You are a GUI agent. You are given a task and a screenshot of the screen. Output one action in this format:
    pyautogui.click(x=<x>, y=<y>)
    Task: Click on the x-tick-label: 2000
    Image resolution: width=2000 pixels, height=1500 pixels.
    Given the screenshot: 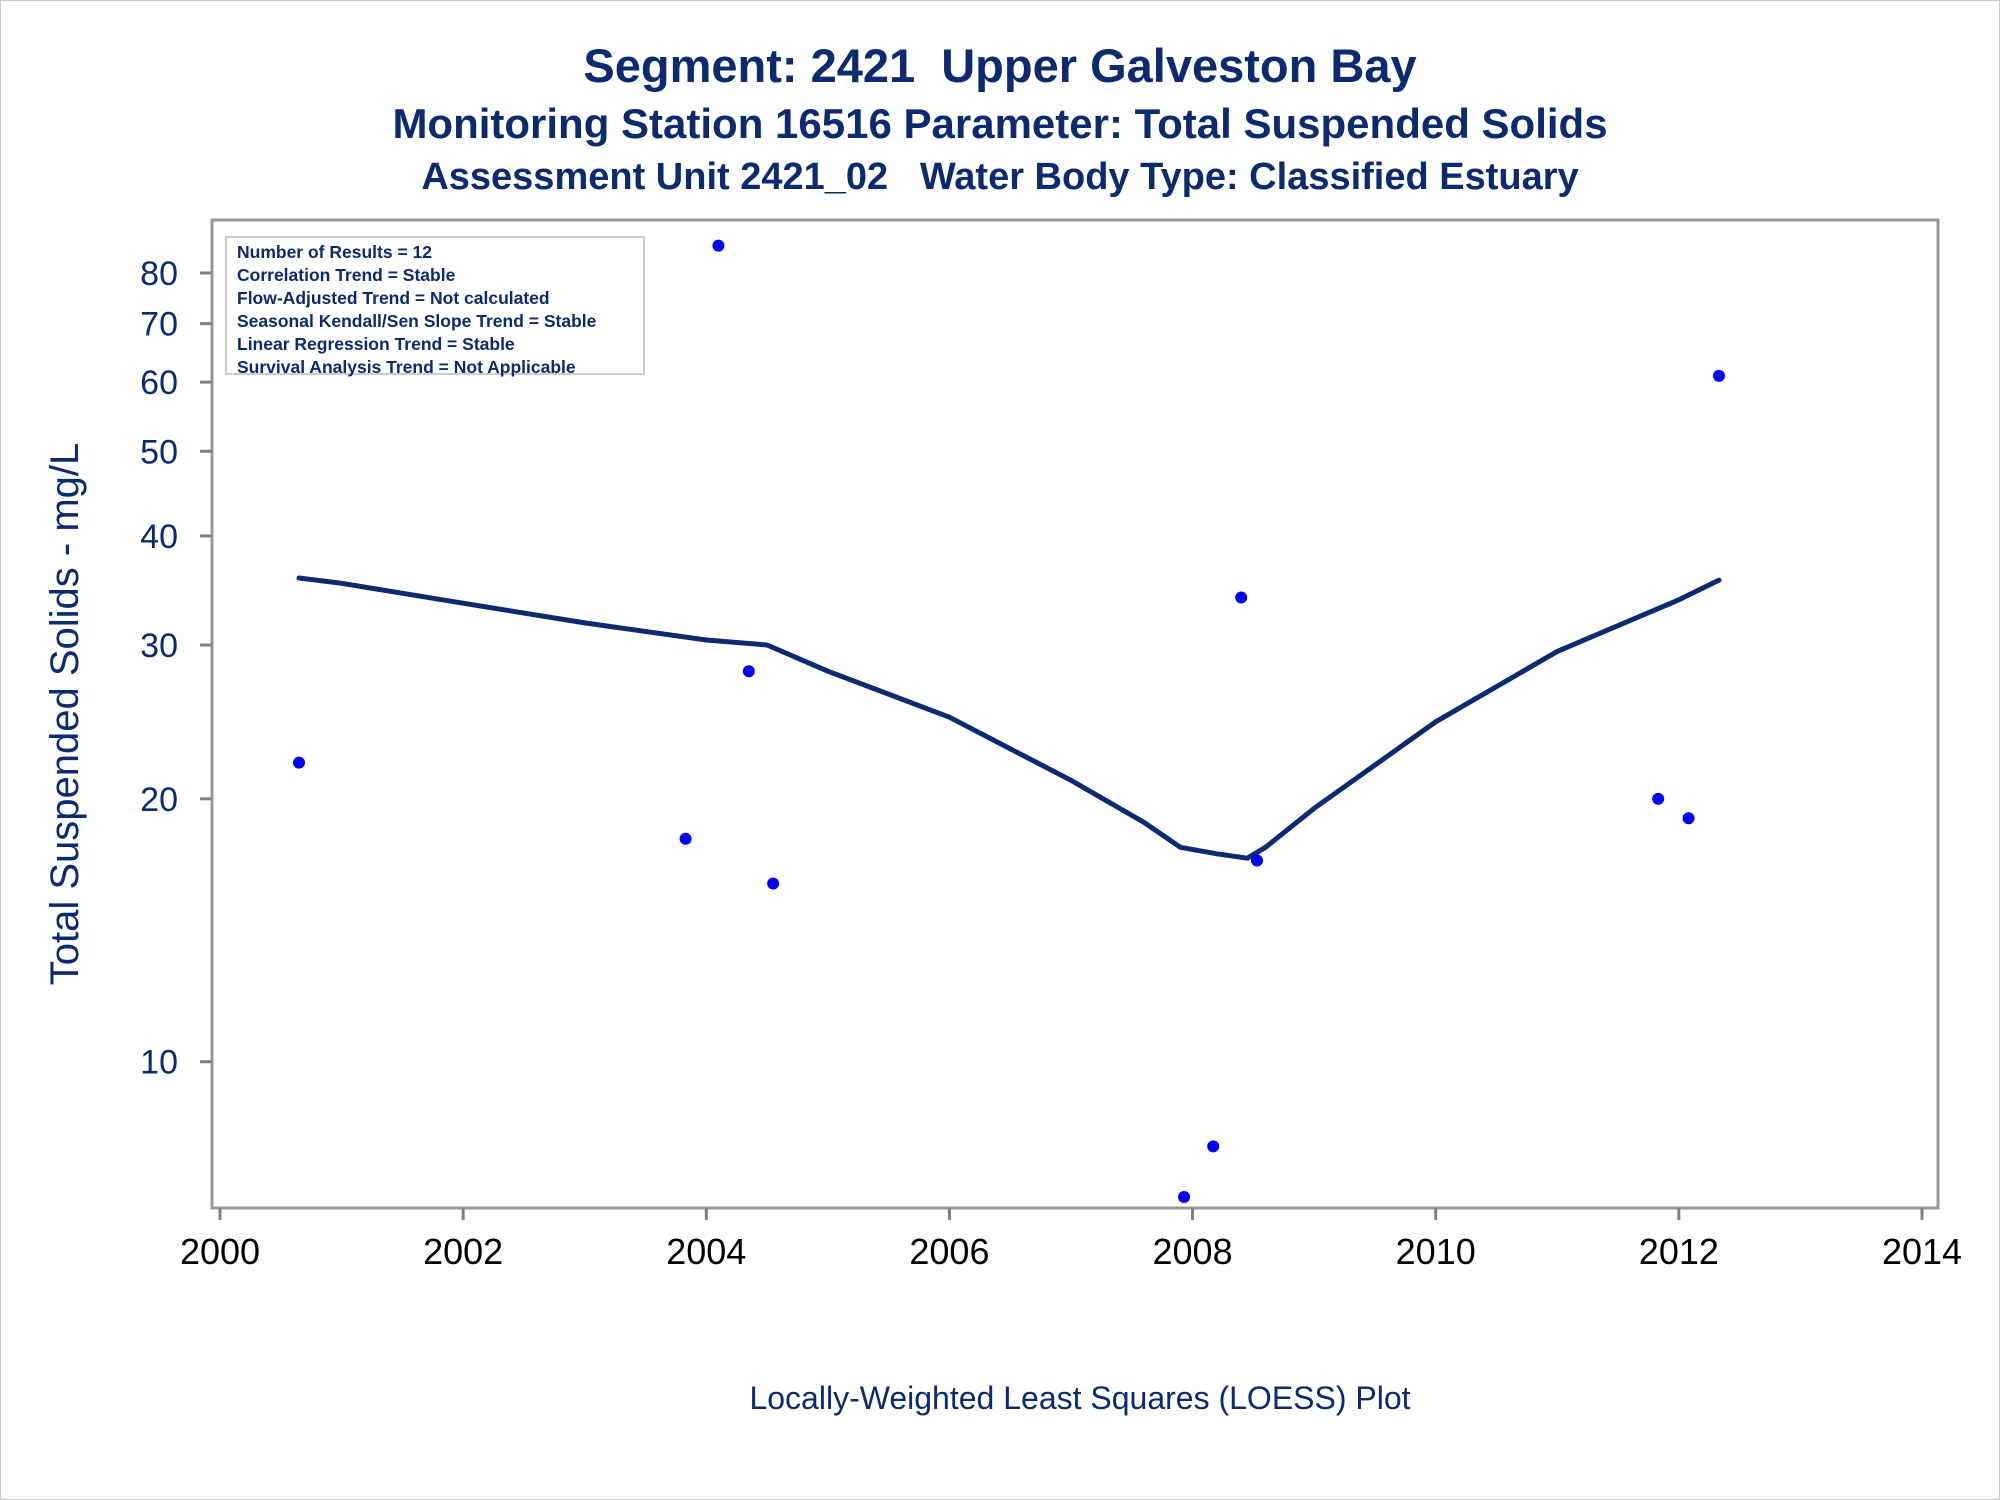 What is the action you would take?
    pyautogui.click(x=220, y=1251)
    